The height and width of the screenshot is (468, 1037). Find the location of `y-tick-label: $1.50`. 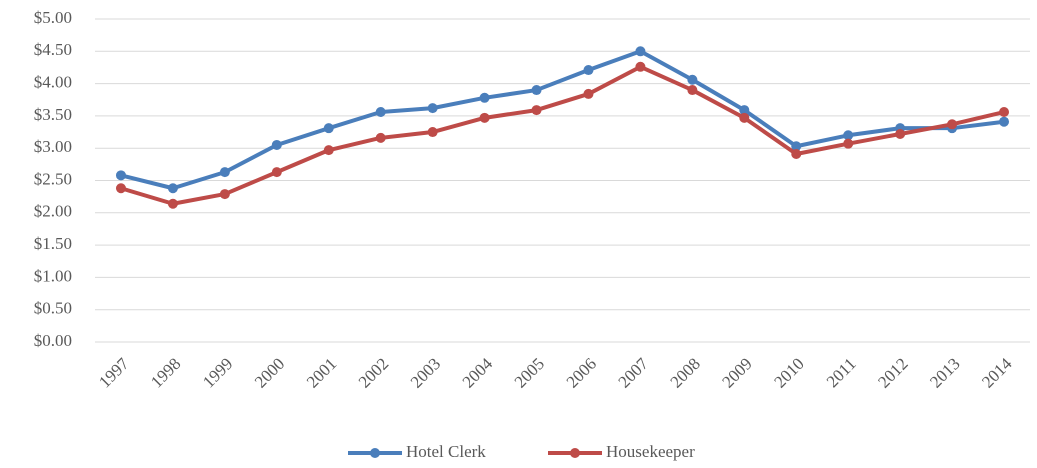

y-tick-label: $1.50 is located at coordinates (53, 243).